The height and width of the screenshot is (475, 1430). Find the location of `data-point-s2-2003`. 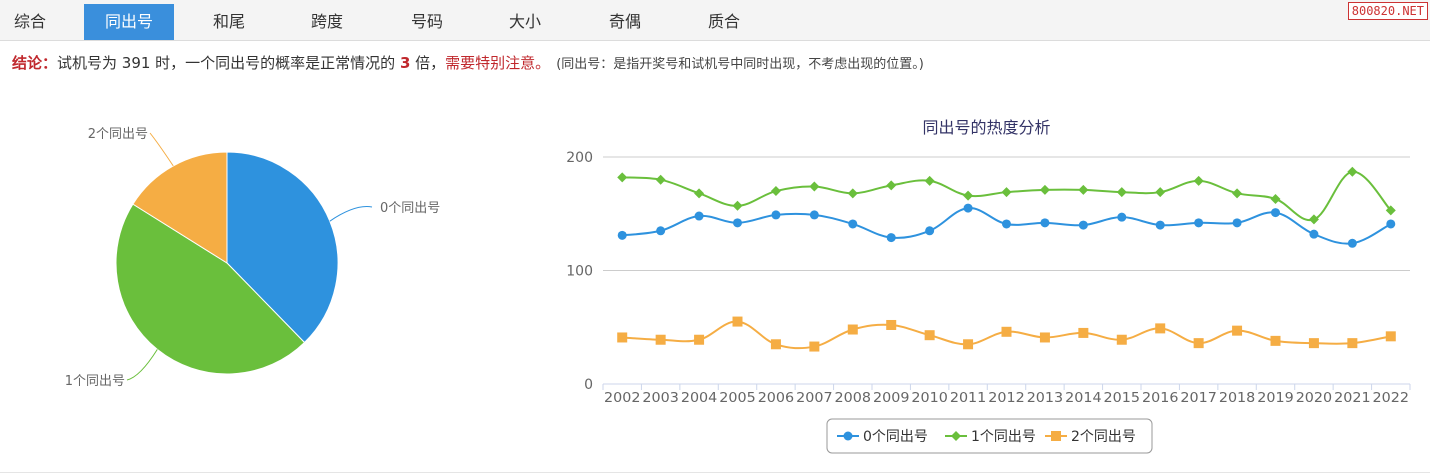

data-point-s2-2003 is located at coordinates (660, 339).